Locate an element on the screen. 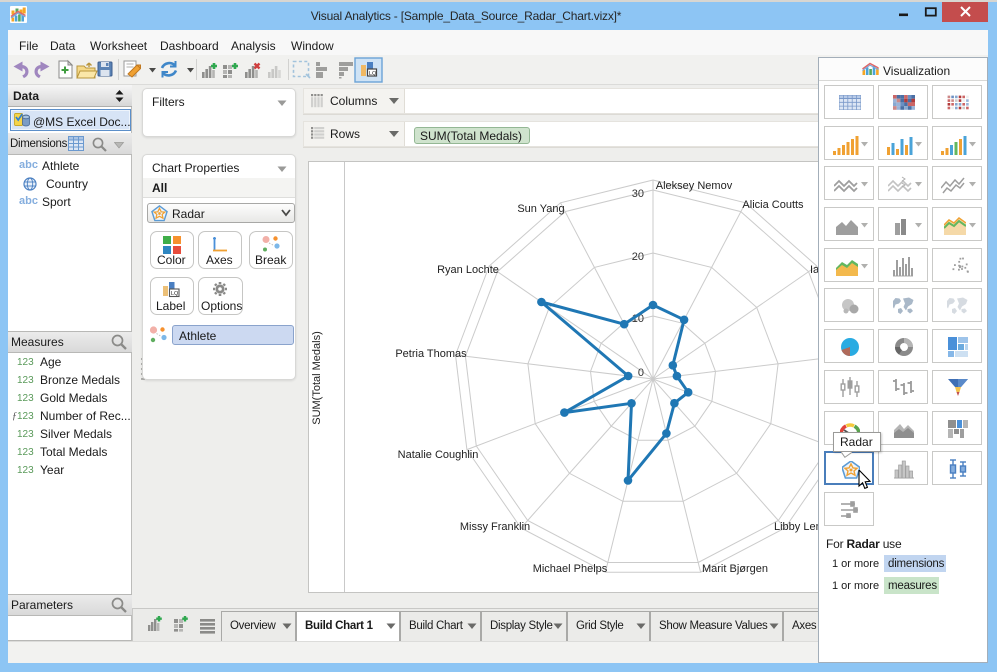  svg-text: Petria Thomas is located at coordinates (431, 354).